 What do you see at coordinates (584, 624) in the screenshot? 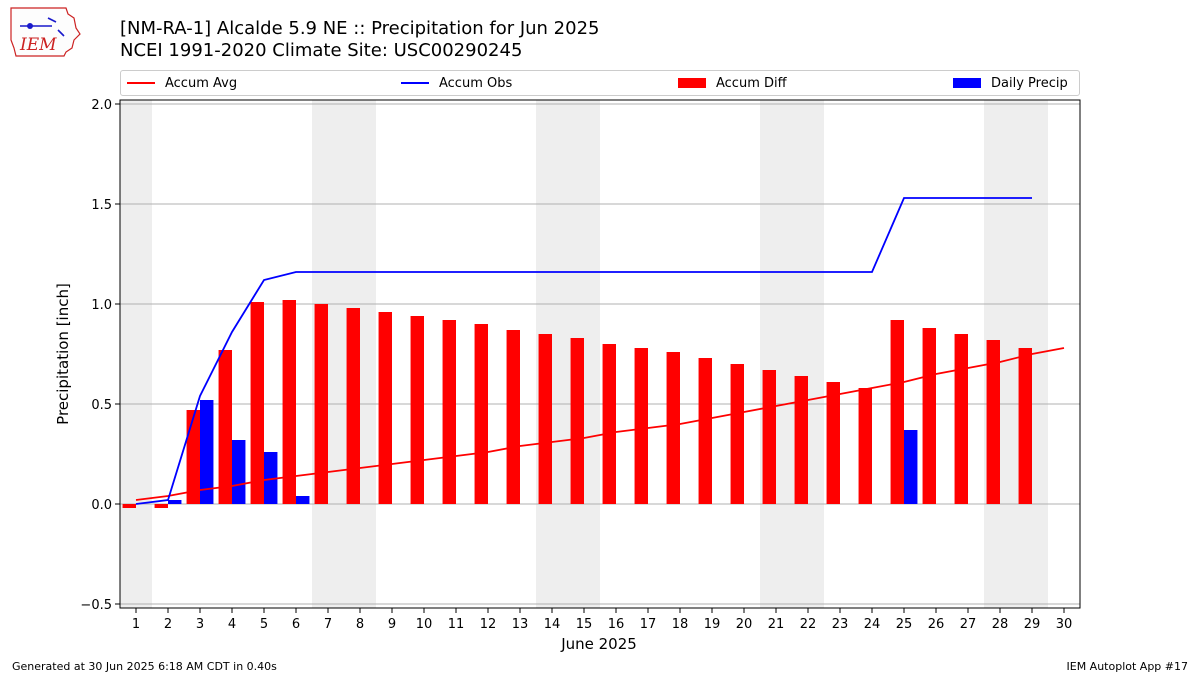
I see `x-tick-label: 15` at bounding box center [584, 624].